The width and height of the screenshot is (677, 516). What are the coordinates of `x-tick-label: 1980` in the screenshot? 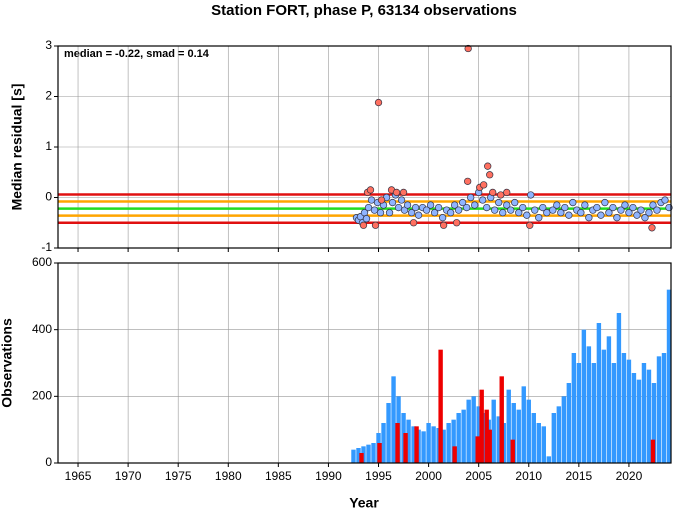 It's located at (228, 476).